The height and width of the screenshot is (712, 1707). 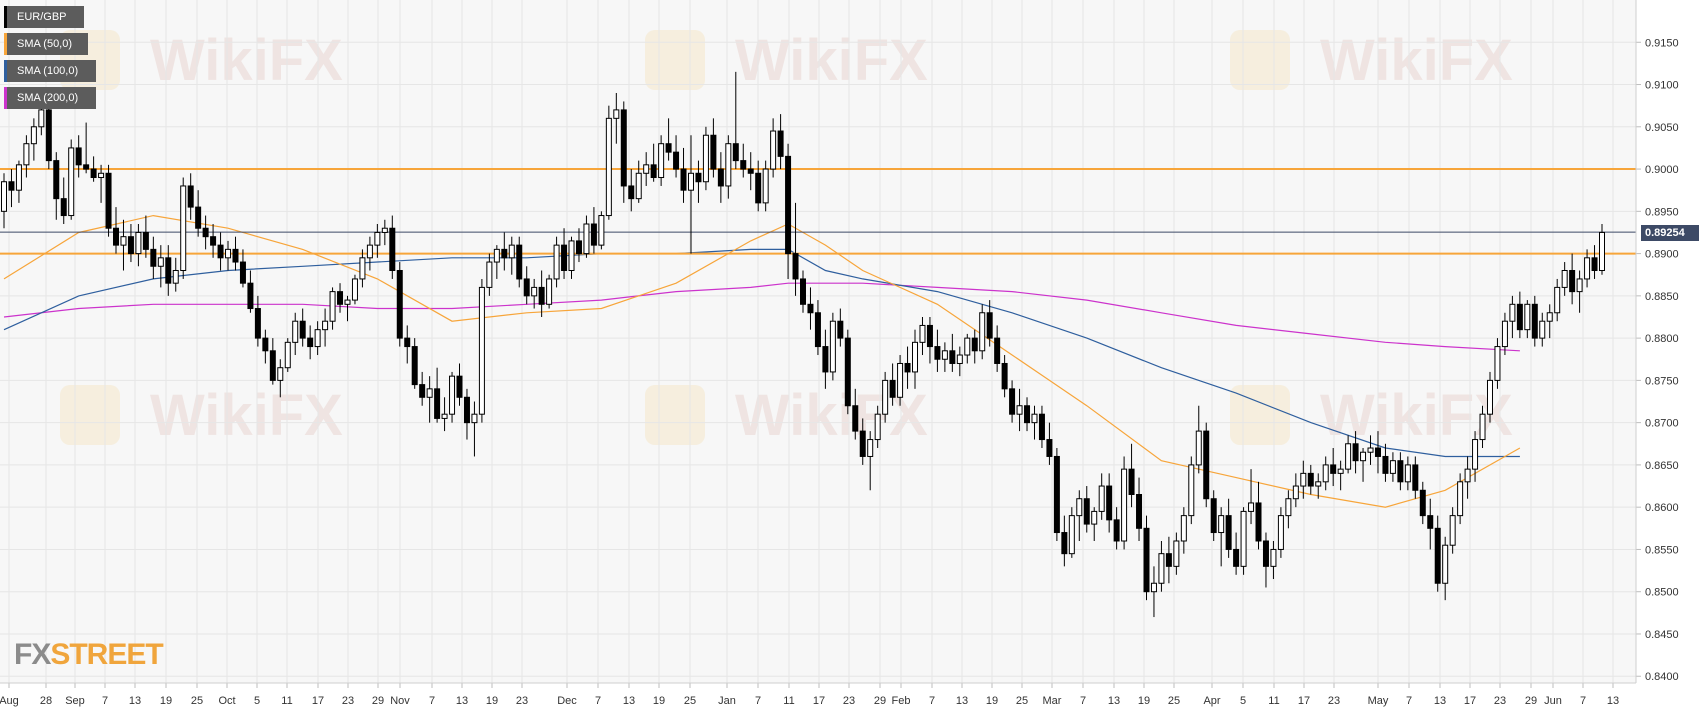 I want to click on y-tick-label: 0.8550, so click(x=1662, y=550).